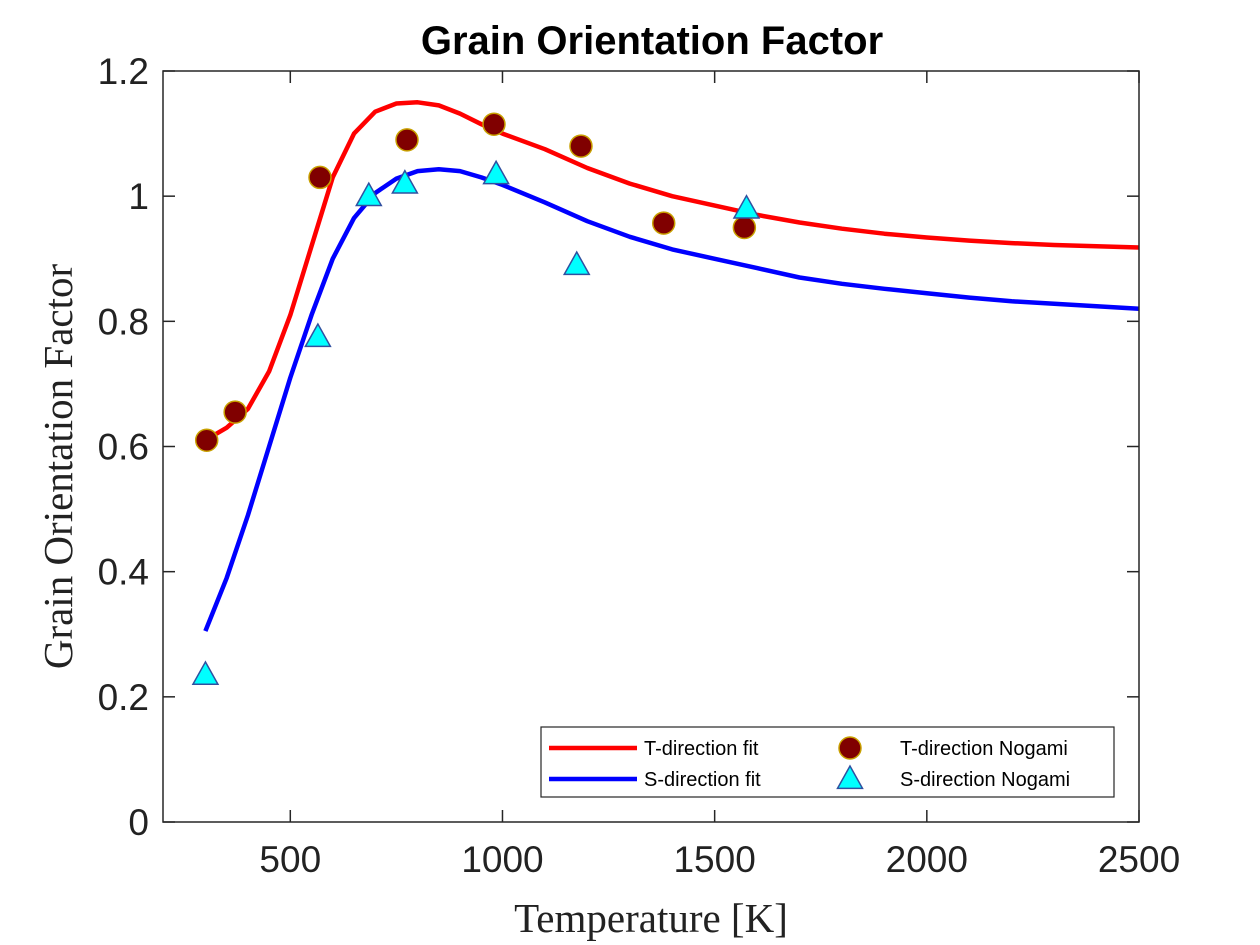  Describe the element at coordinates (123, 321) in the screenshot. I see `y-tick-label-4: 0.8` at that location.